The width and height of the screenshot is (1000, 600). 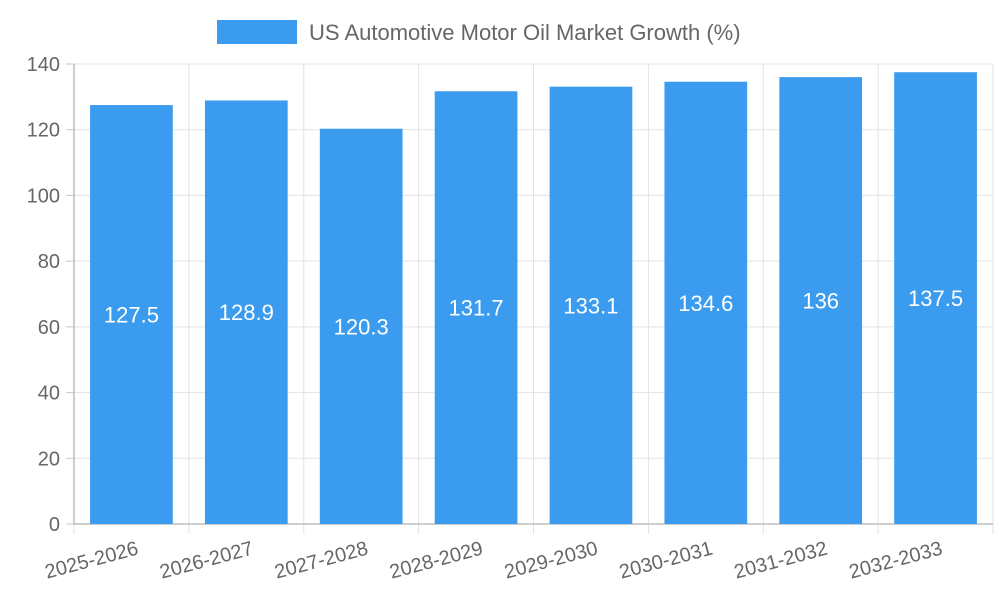 I want to click on bar-value-label: 137.5, so click(x=935, y=298).